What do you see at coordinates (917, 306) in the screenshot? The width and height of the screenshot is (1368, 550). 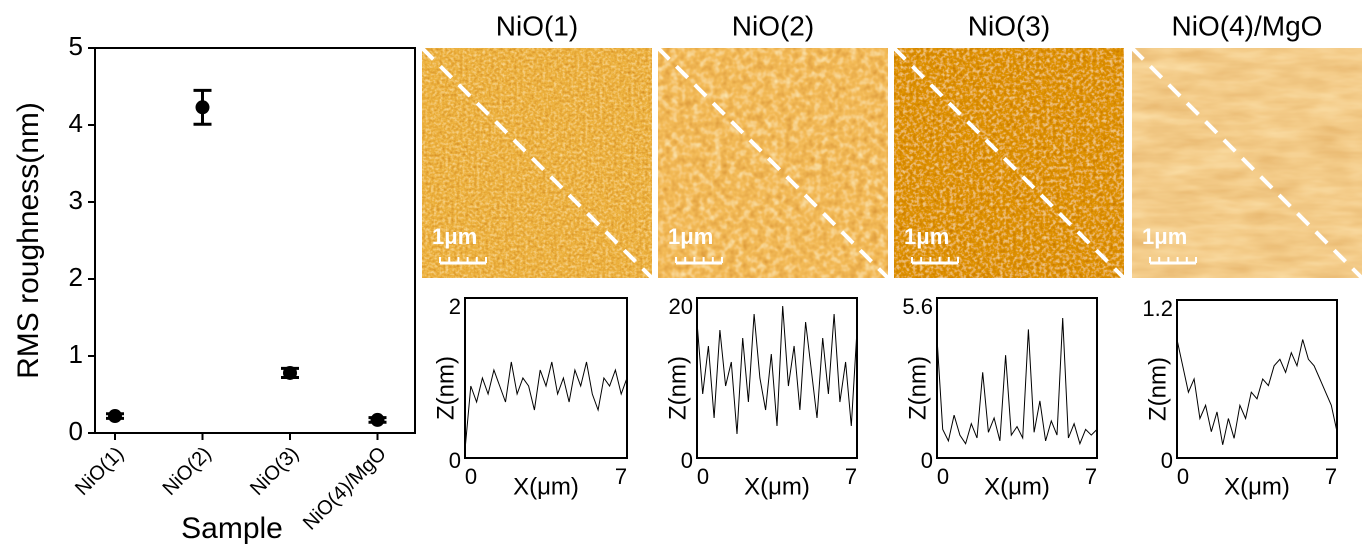 I see `y-tick-label: 5.6` at bounding box center [917, 306].